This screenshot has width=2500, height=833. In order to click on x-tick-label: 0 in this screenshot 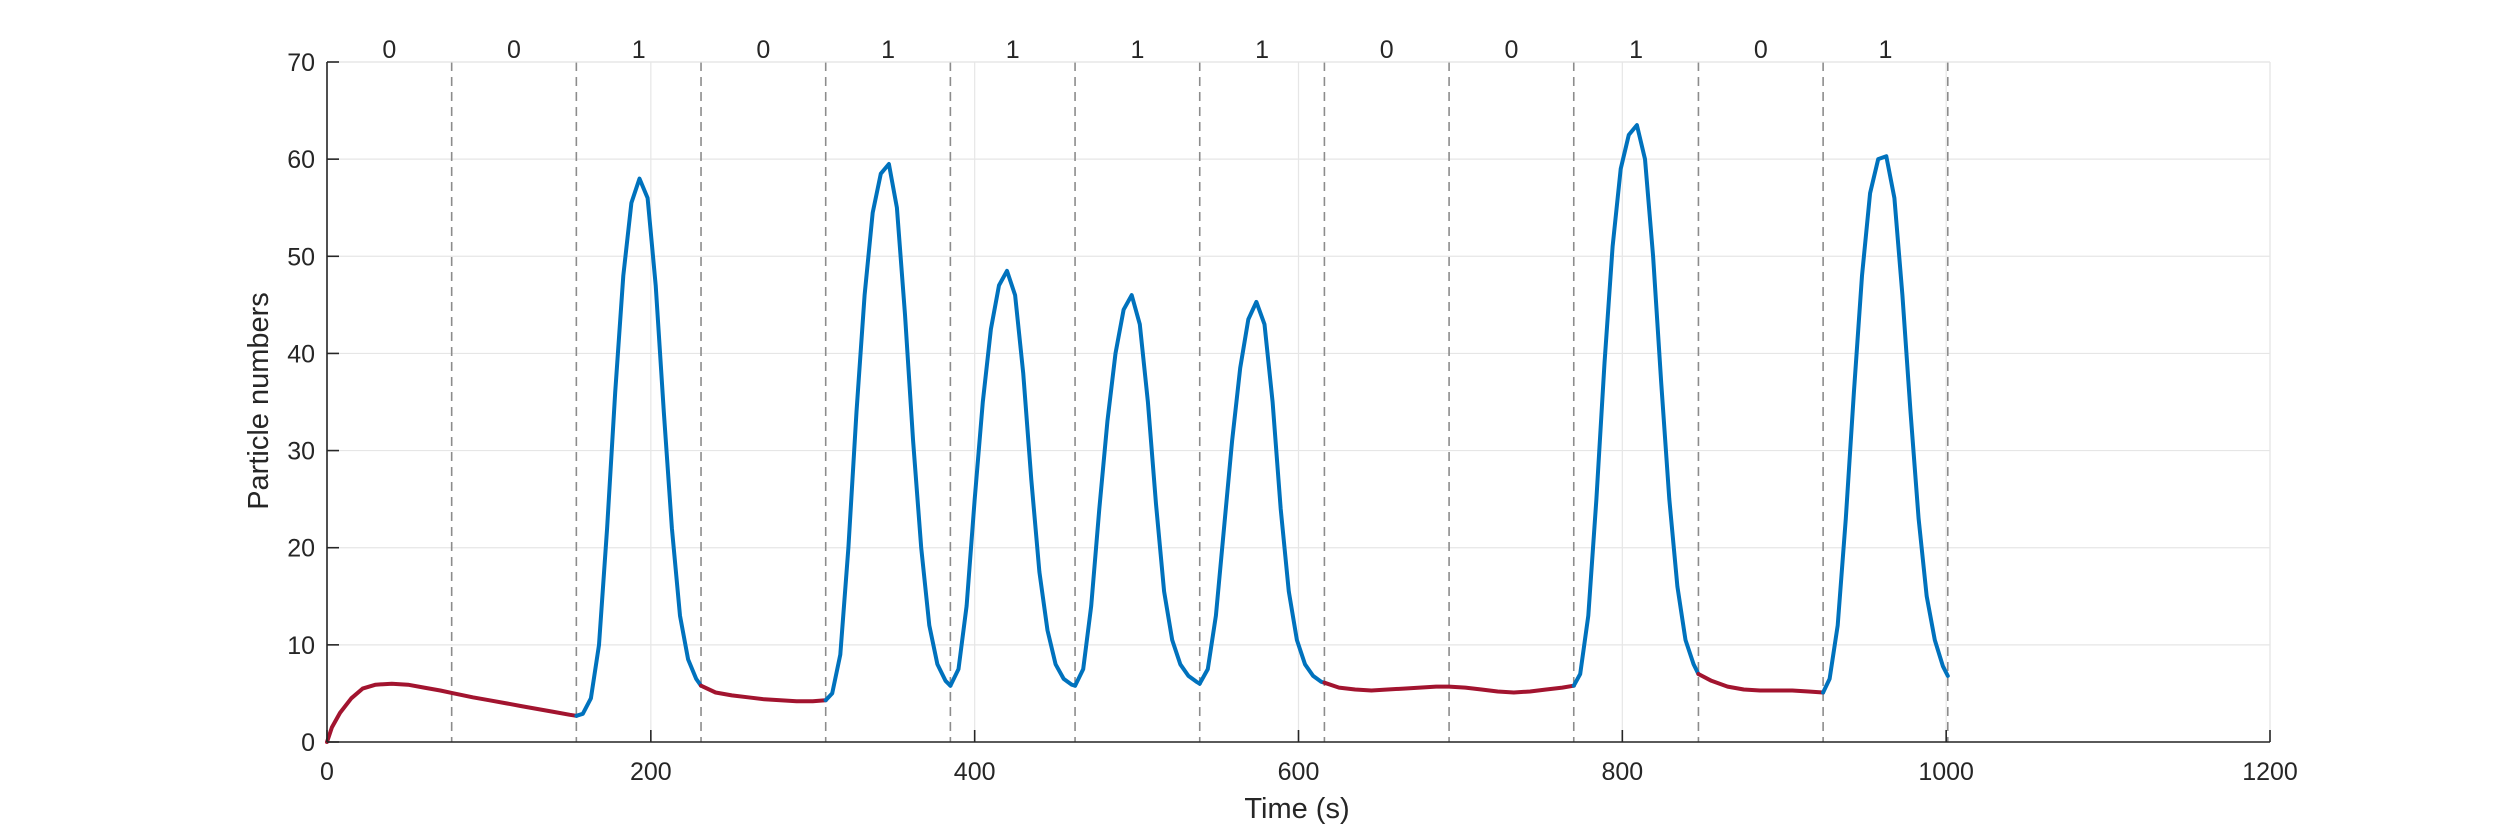, I will do `click(327, 772)`.